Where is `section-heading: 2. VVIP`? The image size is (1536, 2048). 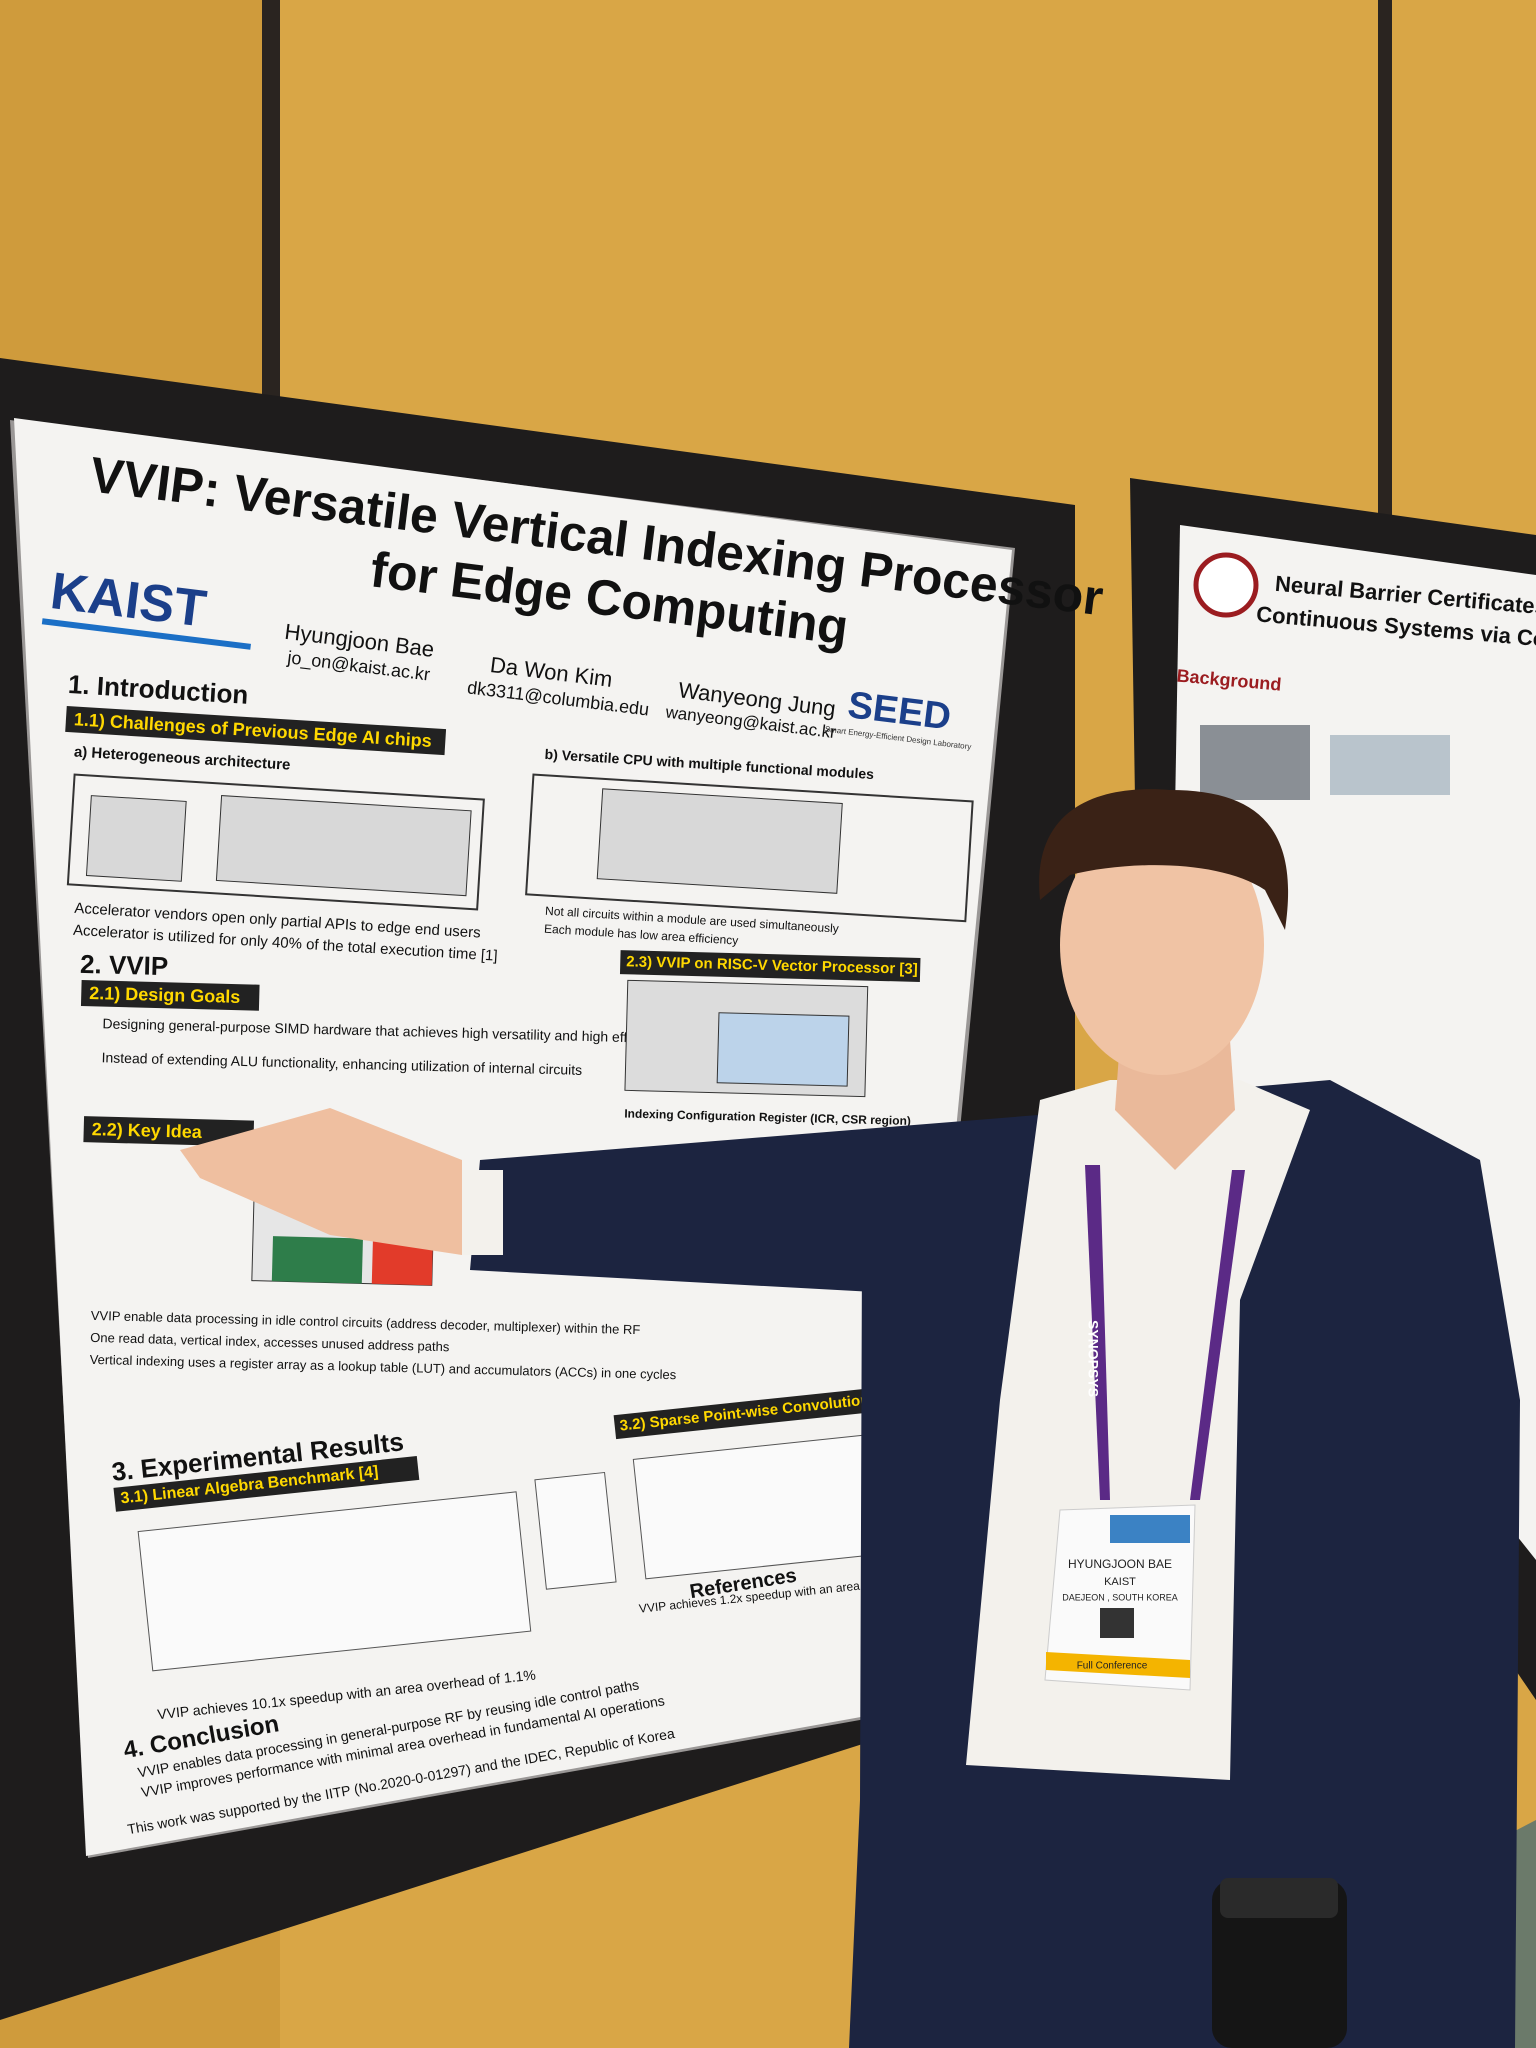 section-heading: 2. VVIP is located at coordinates (124, 965).